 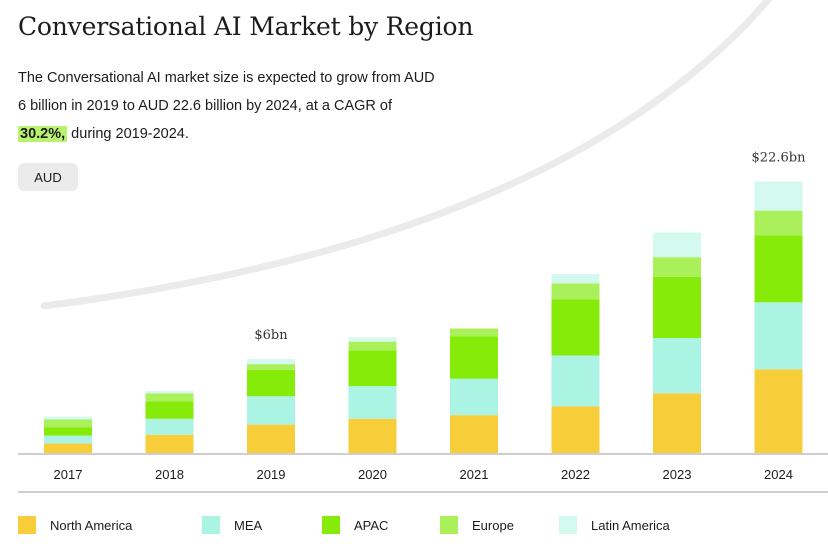 What do you see at coordinates (48, 177) in the screenshot?
I see `currency-button: AUD` at bounding box center [48, 177].